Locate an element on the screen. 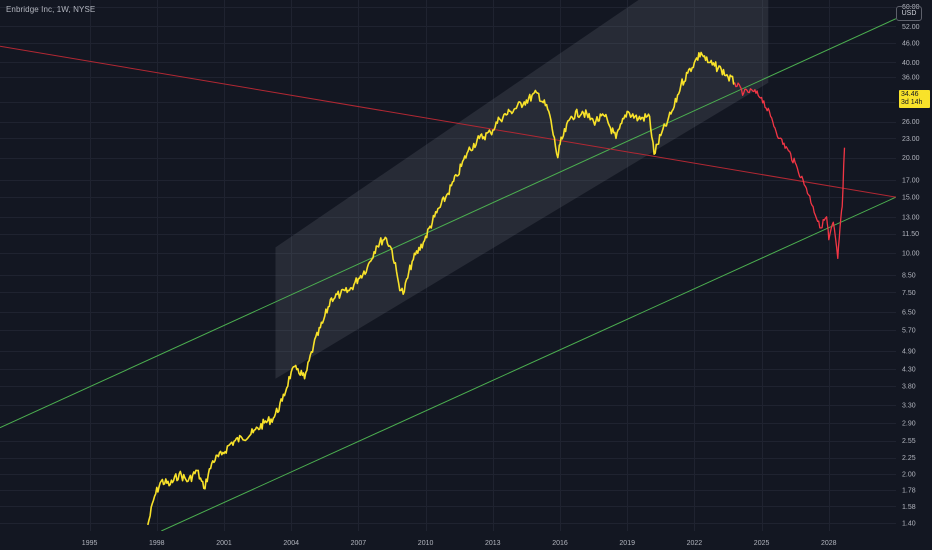 The image size is (932, 550). y-tick-label: 10.00 is located at coordinates (911, 253).